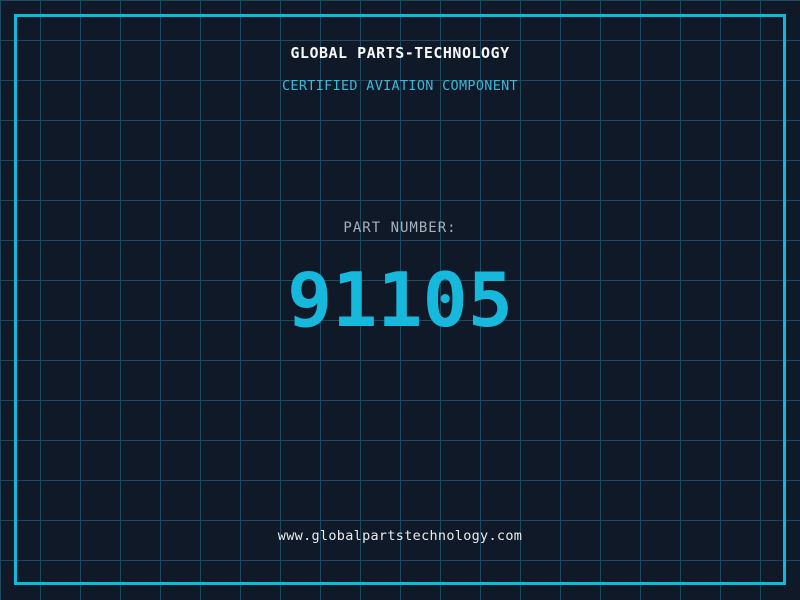 Image resolution: width=800 pixels, height=600 pixels. I want to click on website-url: www.globalpartstechnology.com, so click(400, 536).